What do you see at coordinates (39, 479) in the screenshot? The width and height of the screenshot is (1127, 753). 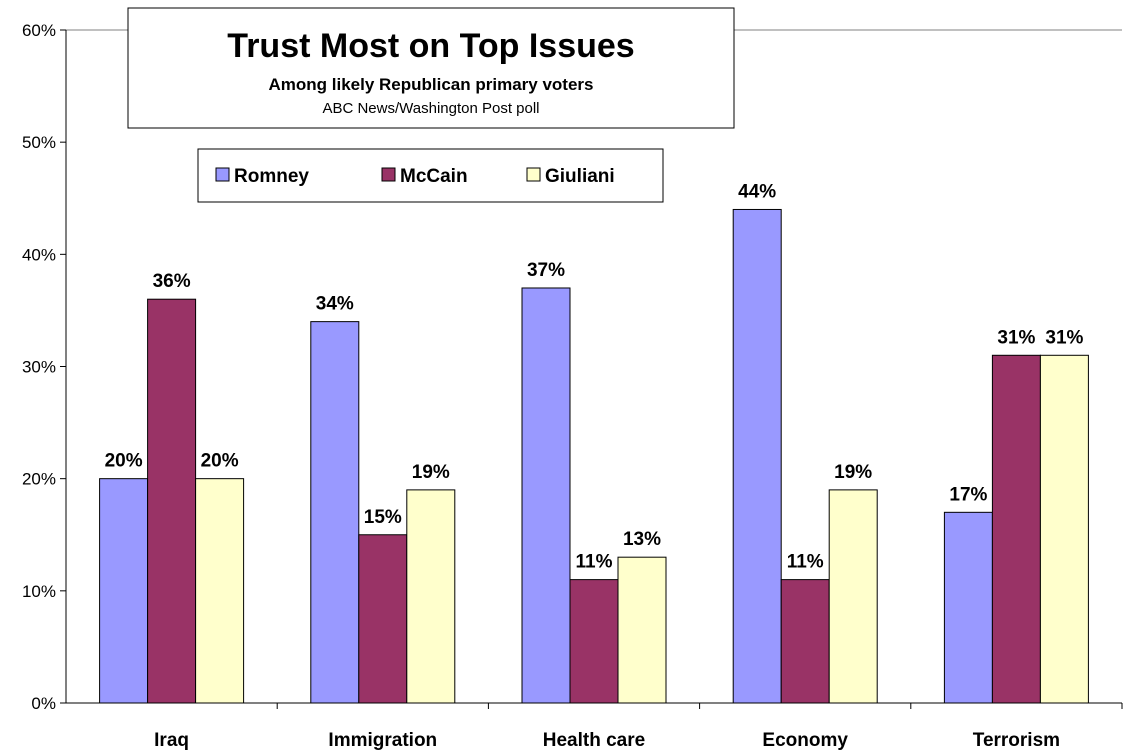 I see `y-tick-label: 20%` at bounding box center [39, 479].